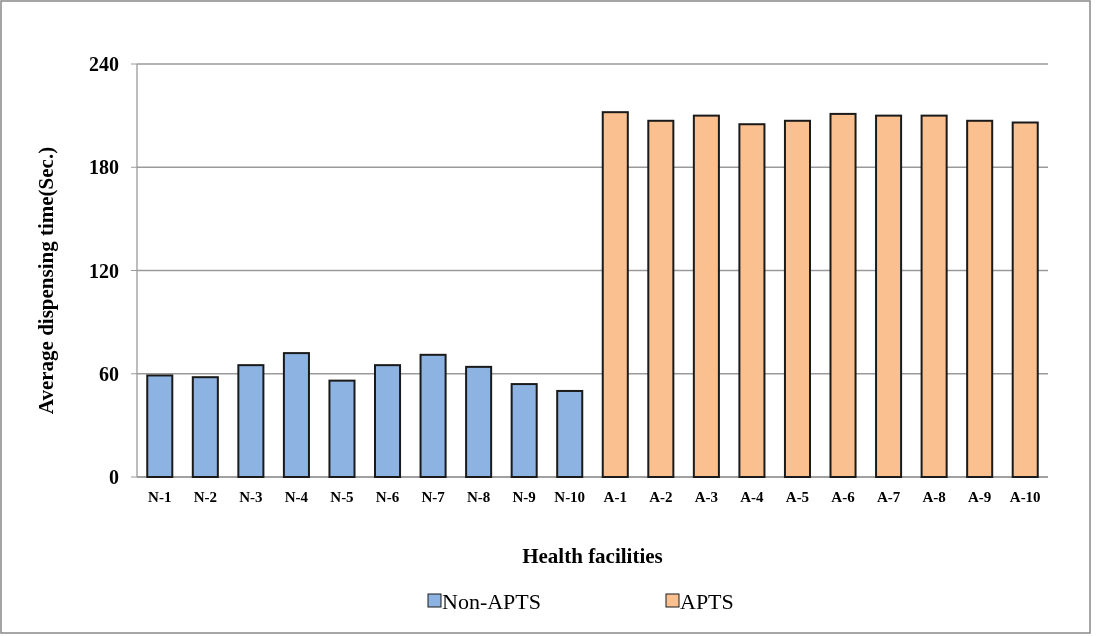 Image resolution: width=1097 pixels, height=636 pixels. I want to click on legend-label: Non-APTS, so click(492, 601).